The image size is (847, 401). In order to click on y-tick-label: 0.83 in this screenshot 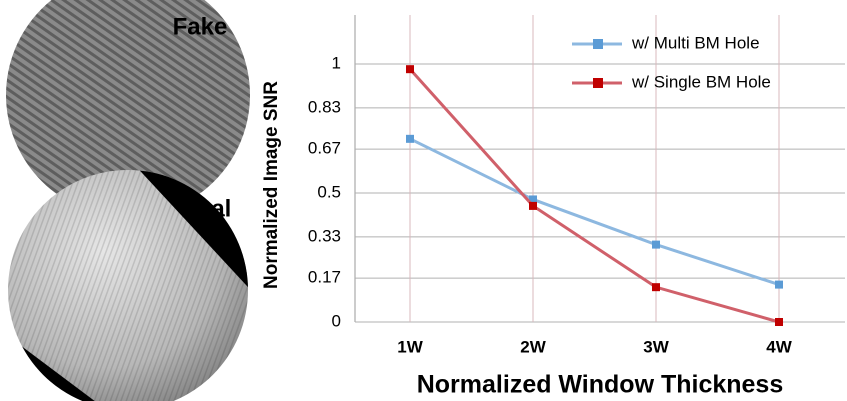, I will do `click(324, 106)`.